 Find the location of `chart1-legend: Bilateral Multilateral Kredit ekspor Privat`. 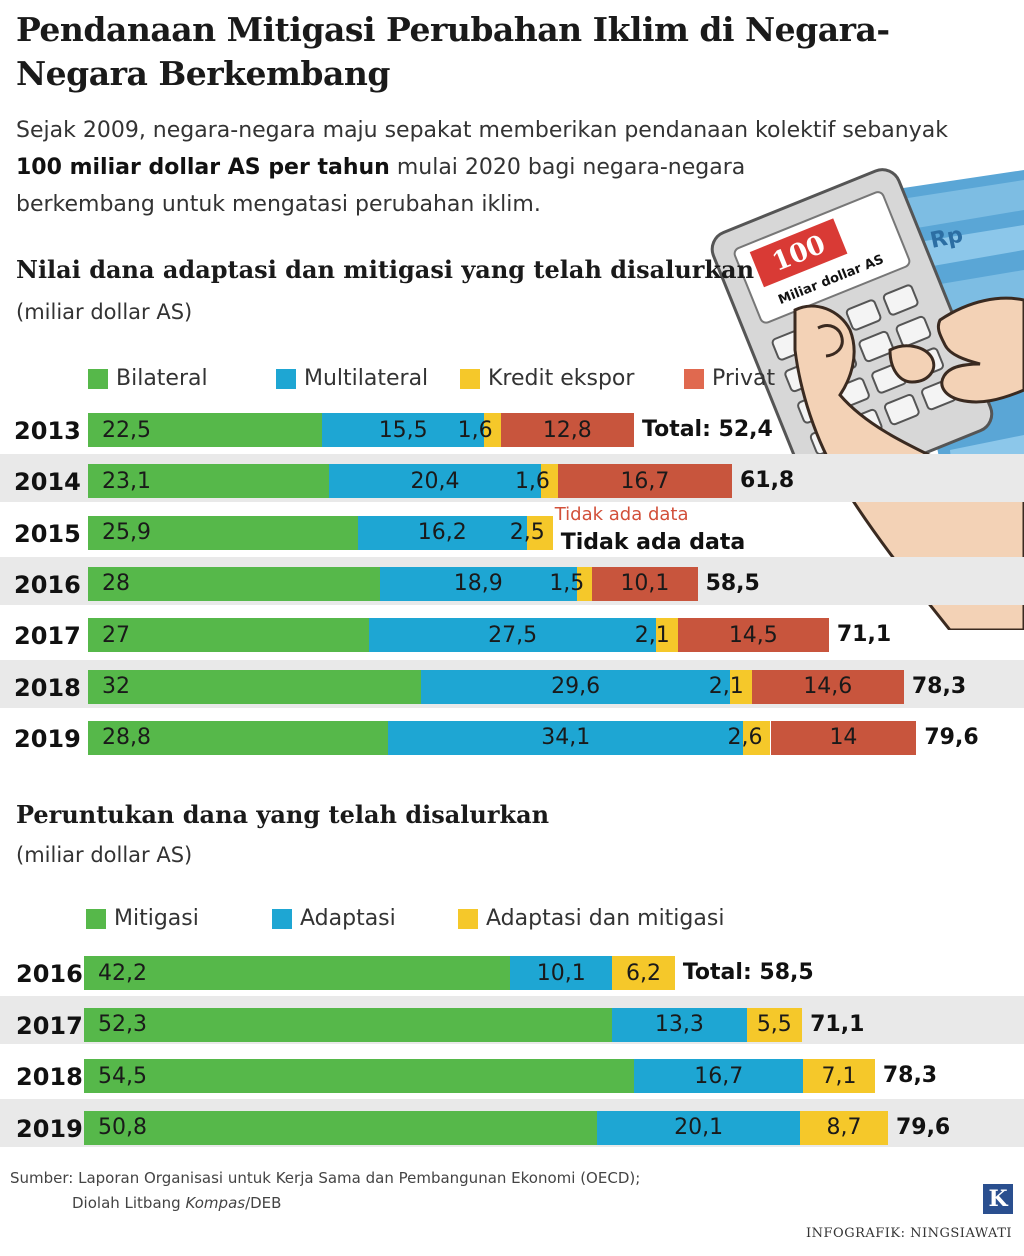

chart1-legend: Bilateral Multilateral Kredit ekspor Privat is located at coordinates (438, 380).